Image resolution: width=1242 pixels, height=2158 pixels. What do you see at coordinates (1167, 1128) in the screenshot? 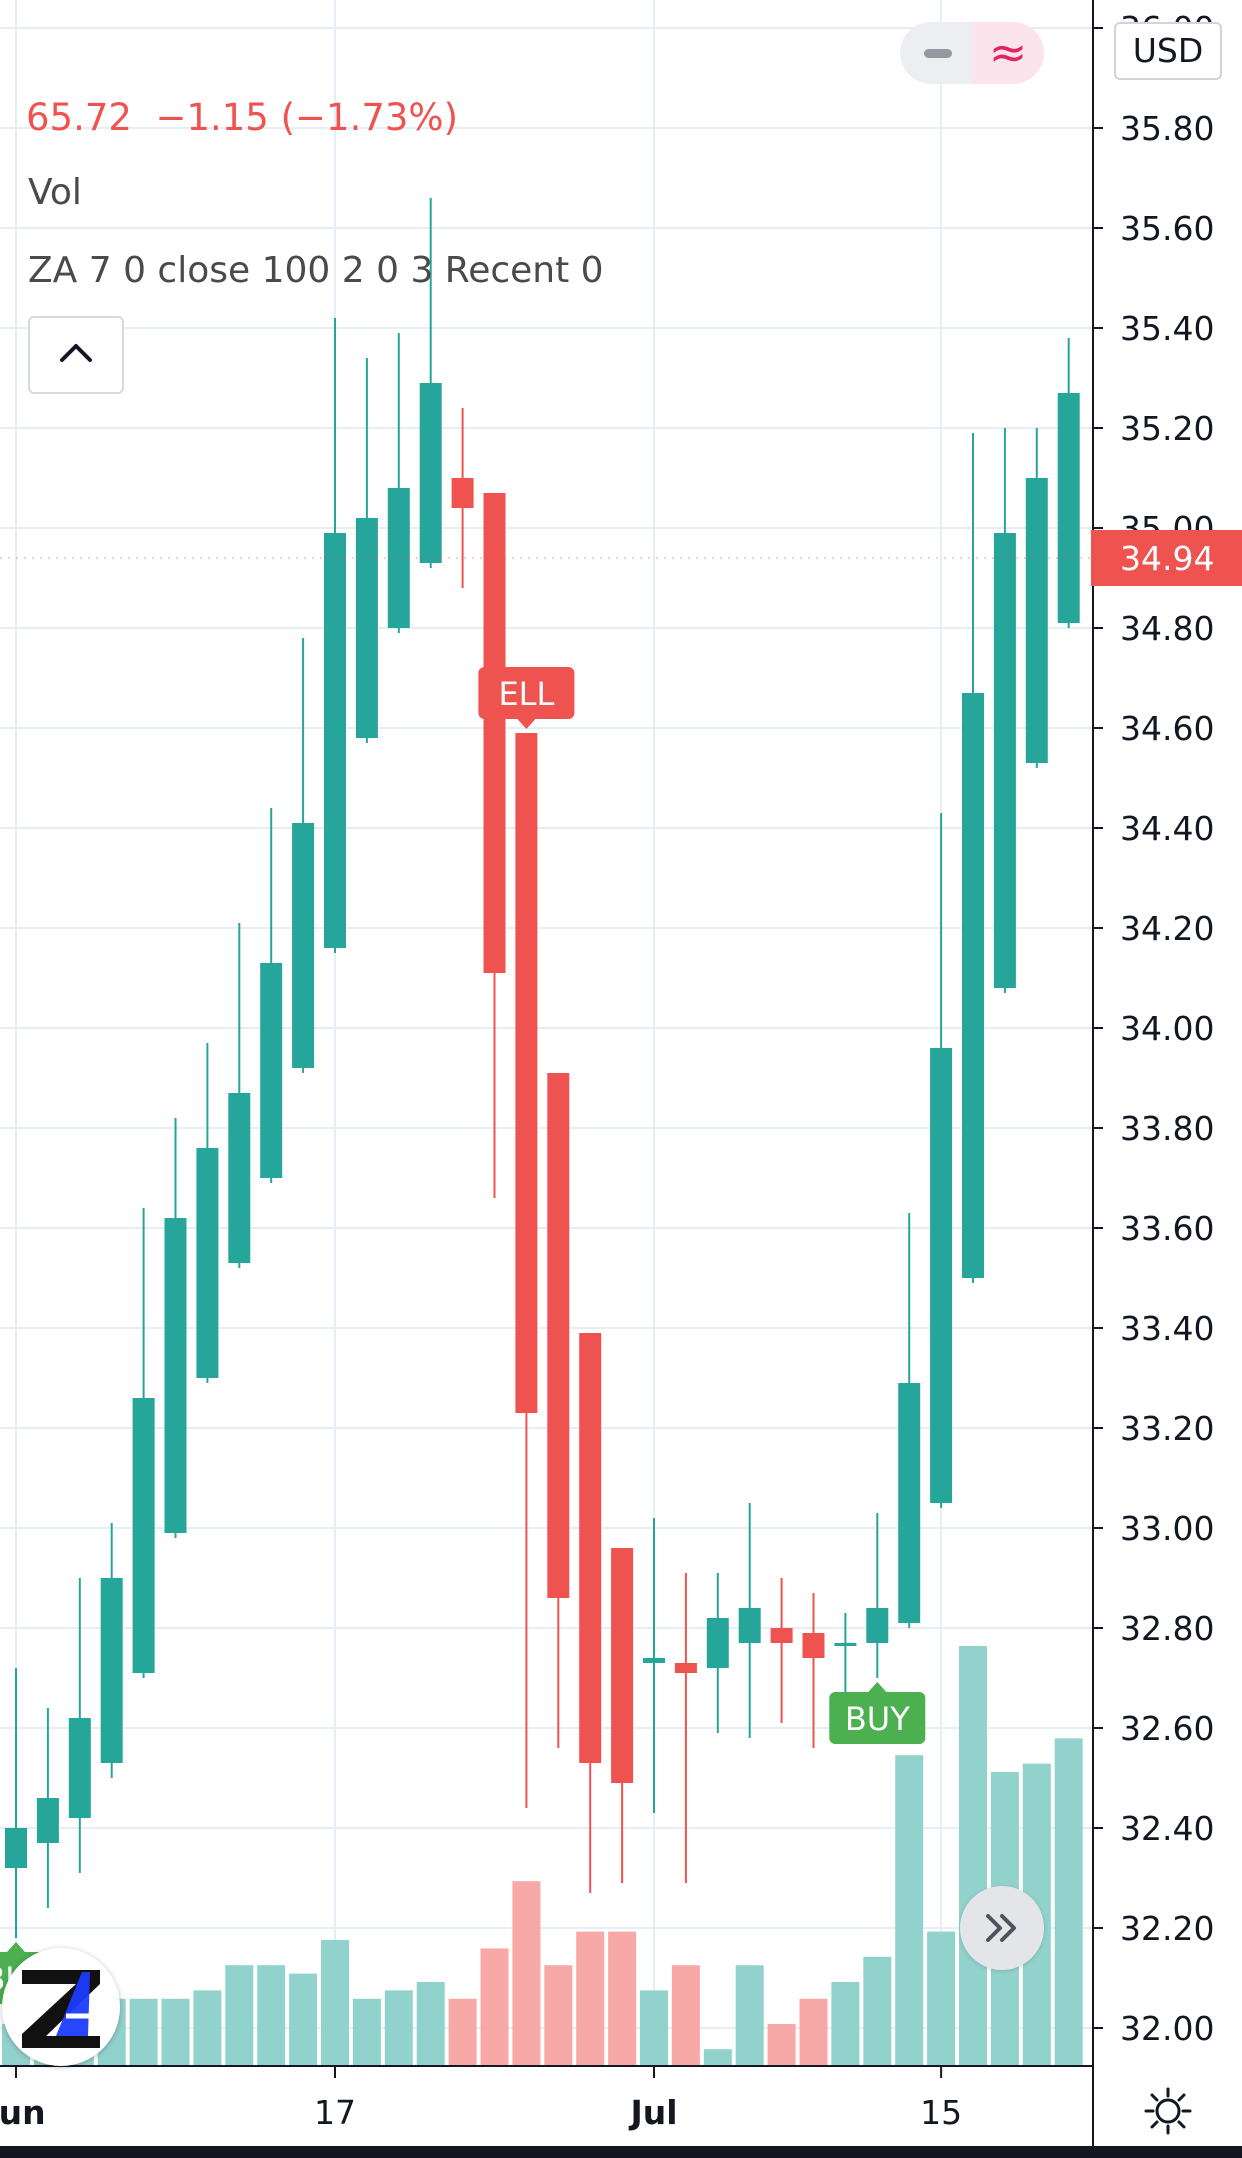
I see `y-tick-label: 33.80` at bounding box center [1167, 1128].